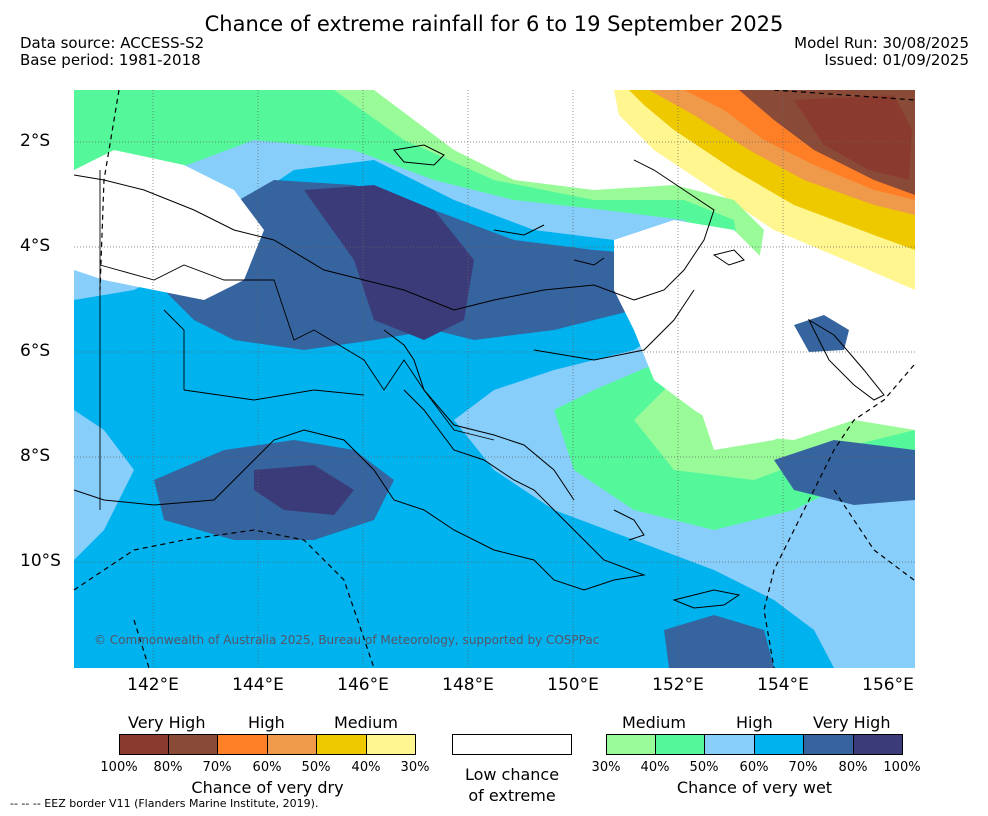 The width and height of the screenshot is (988, 816). What do you see at coordinates (512, 744) in the screenshot?
I see `low-chance-swatch` at bounding box center [512, 744].